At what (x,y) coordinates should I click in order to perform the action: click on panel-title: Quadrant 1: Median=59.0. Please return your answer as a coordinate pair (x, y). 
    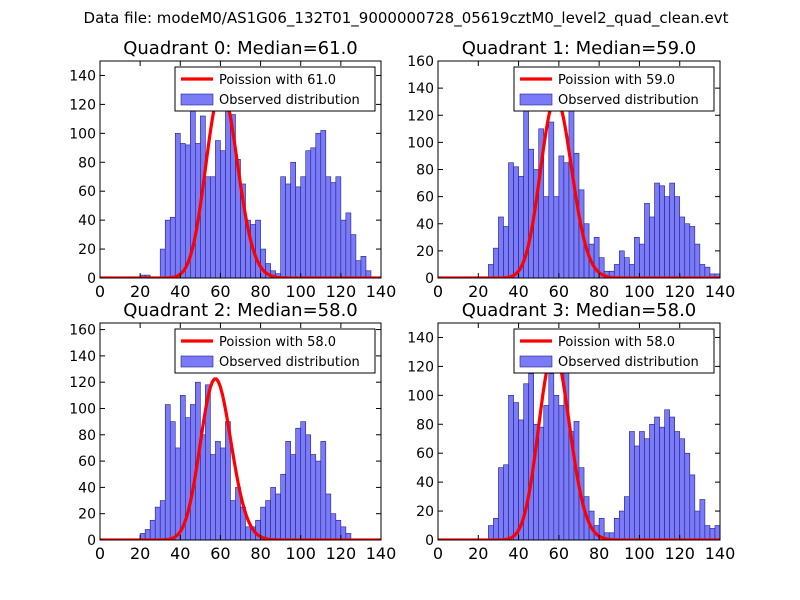
    Looking at the image, I should click on (579, 48).